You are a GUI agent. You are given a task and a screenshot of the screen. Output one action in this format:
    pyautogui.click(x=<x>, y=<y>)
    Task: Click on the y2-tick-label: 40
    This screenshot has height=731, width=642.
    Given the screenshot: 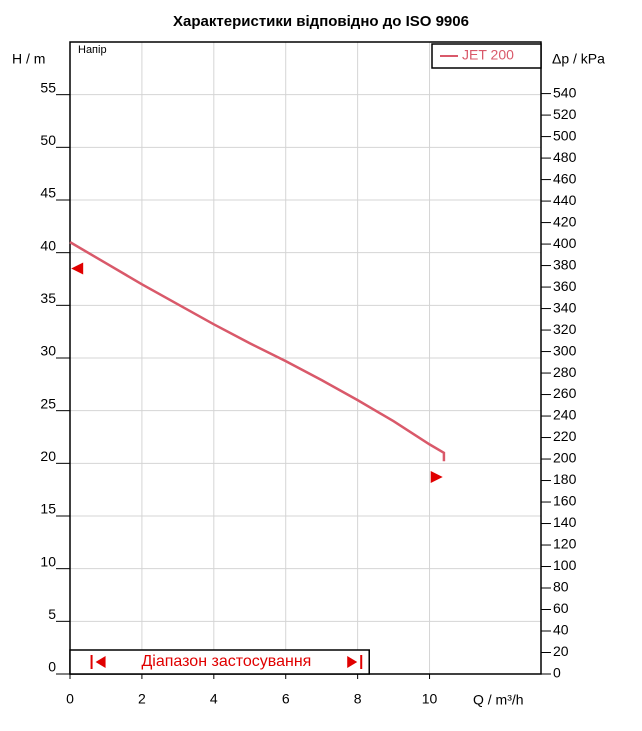 What is the action you would take?
    pyautogui.click(x=561, y=630)
    